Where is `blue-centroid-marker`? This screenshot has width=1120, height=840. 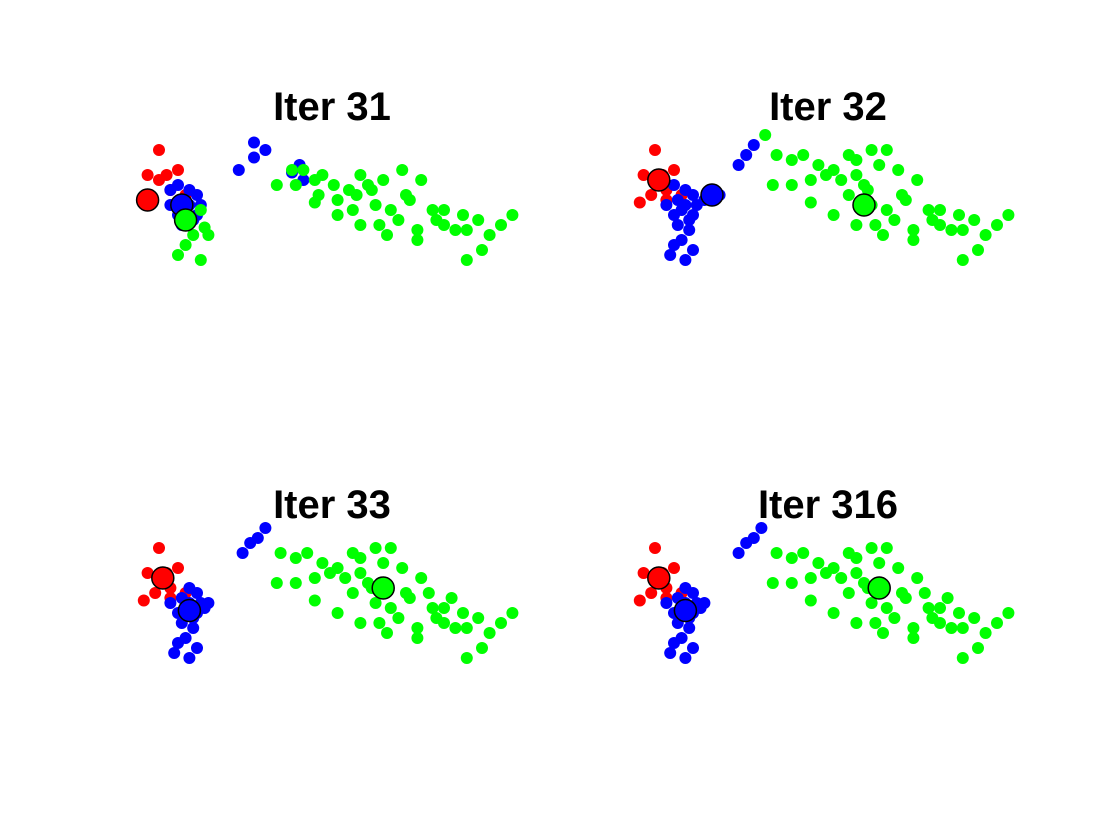
blue-centroid-marker is located at coordinates (712, 195).